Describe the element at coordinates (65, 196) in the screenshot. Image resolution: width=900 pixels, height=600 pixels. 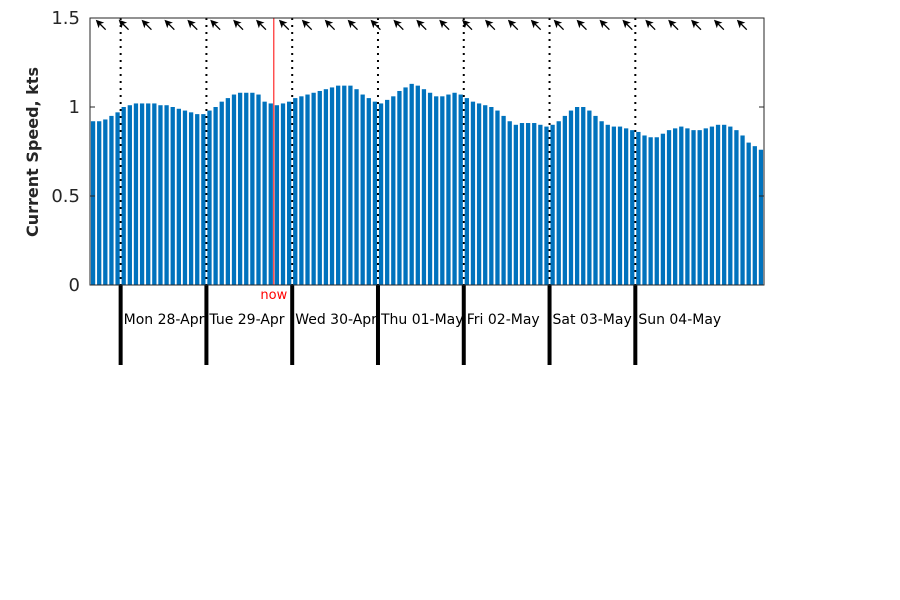
I see `y-tick-label: 0.5` at that location.